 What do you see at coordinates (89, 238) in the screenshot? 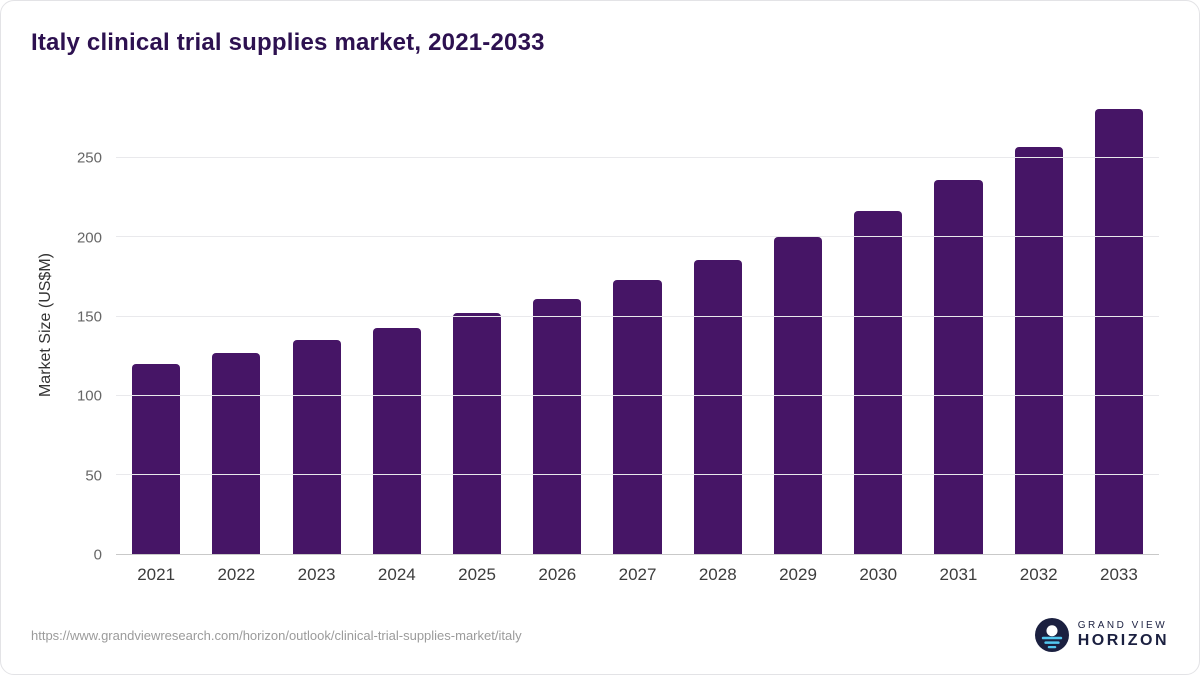
I see `y-tick-label: 200` at bounding box center [89, 238].